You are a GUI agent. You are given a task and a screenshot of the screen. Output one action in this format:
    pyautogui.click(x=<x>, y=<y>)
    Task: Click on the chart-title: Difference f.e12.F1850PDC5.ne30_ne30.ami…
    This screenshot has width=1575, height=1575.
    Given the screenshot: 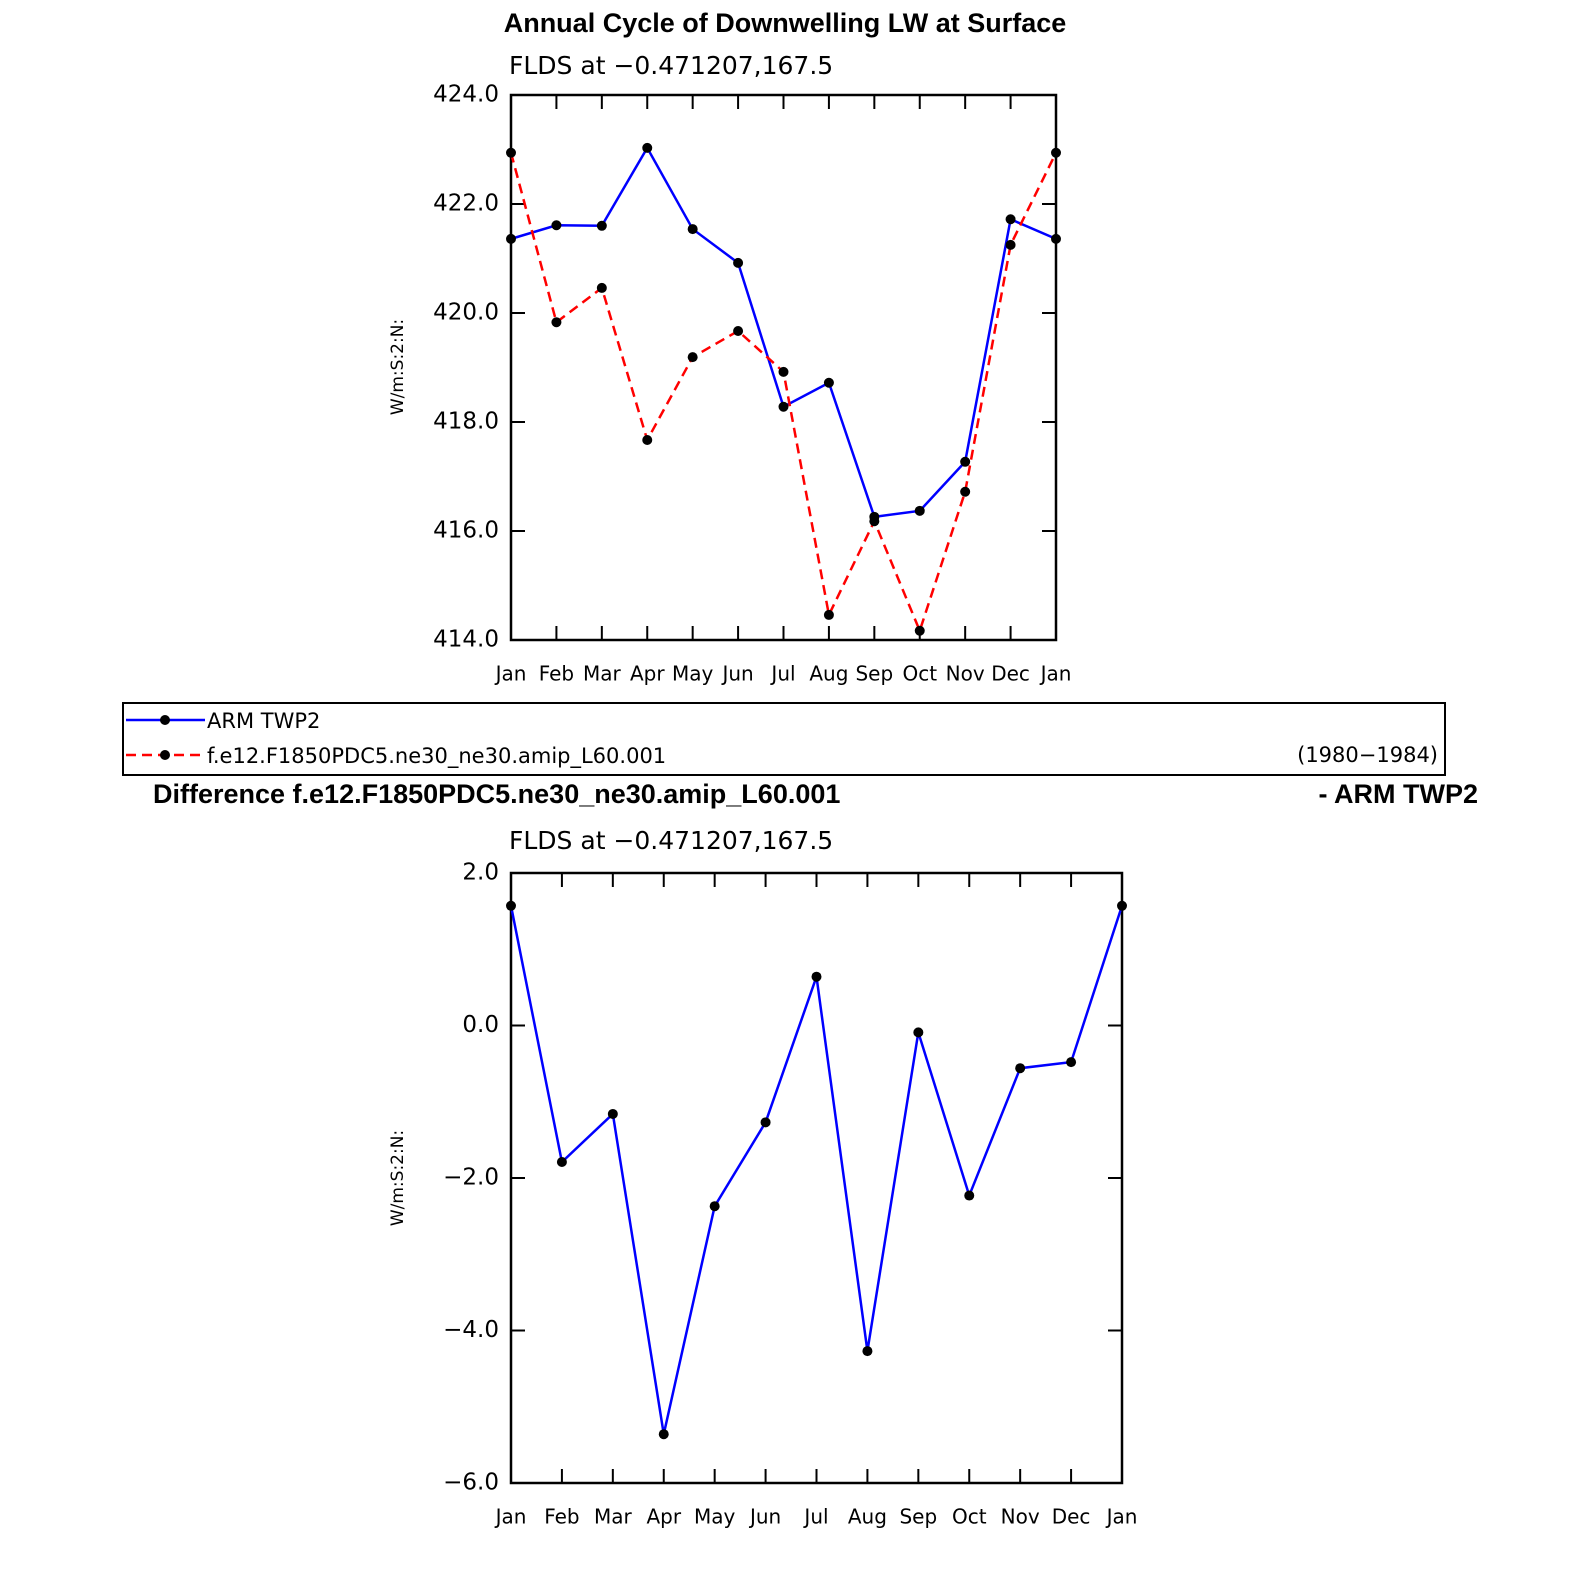 What is the action you would take?
    pyautogui.click(x=496, y=794)
    